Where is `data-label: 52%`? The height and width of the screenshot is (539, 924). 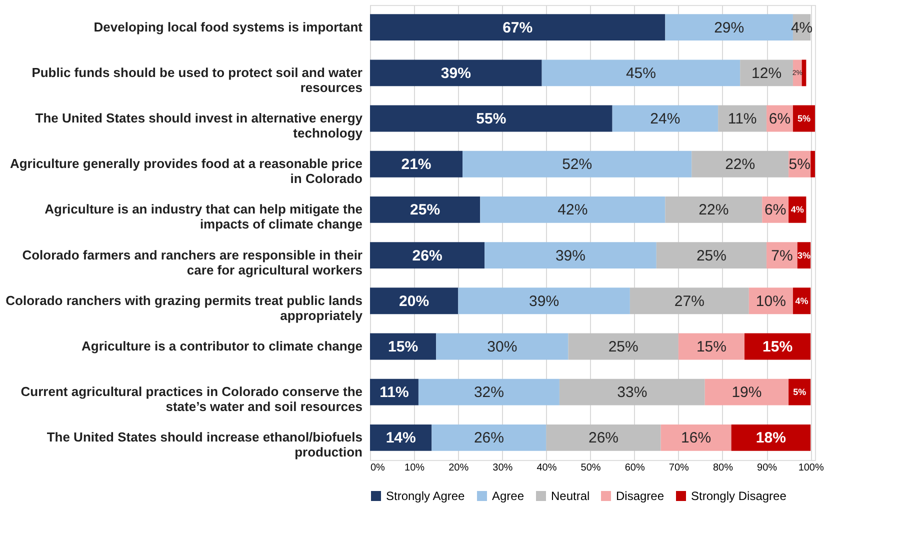
data-label: 52% is located at coordinates (577, 165).